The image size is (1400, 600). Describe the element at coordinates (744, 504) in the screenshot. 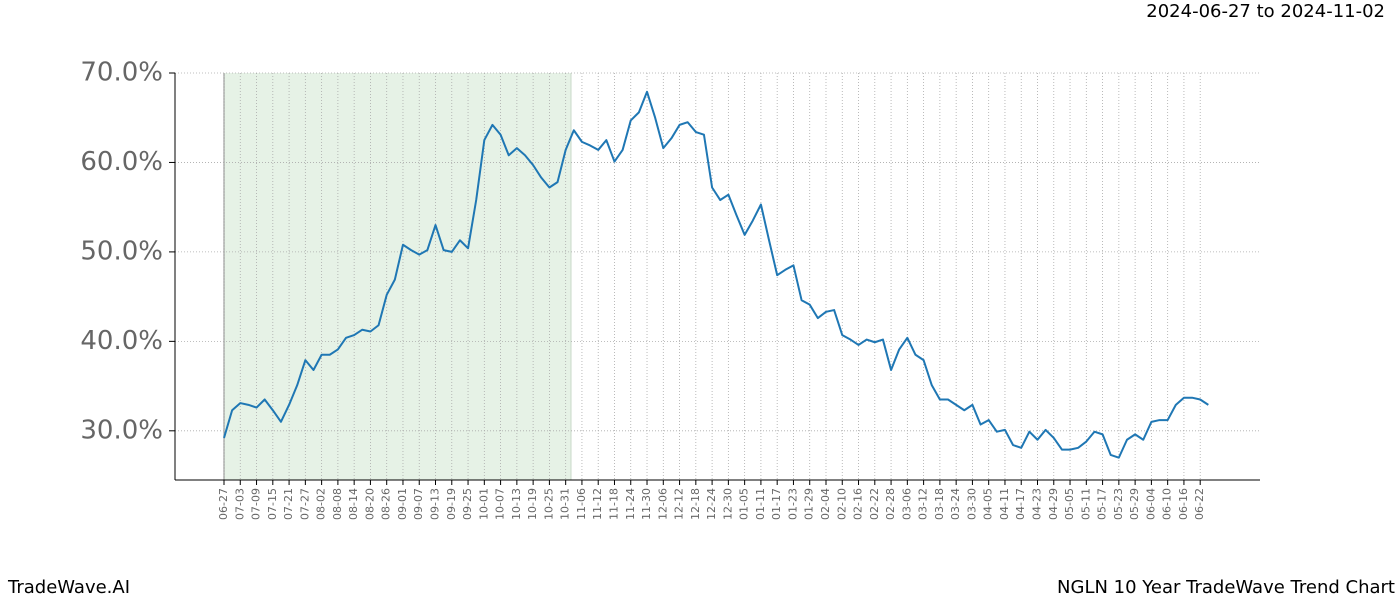

I see `x-tick-label: 01-05` at that location.